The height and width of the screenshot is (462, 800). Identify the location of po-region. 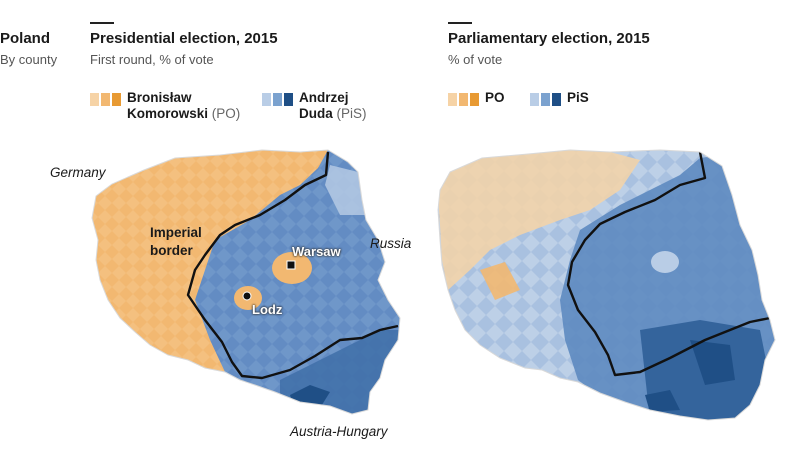
(539, 220).